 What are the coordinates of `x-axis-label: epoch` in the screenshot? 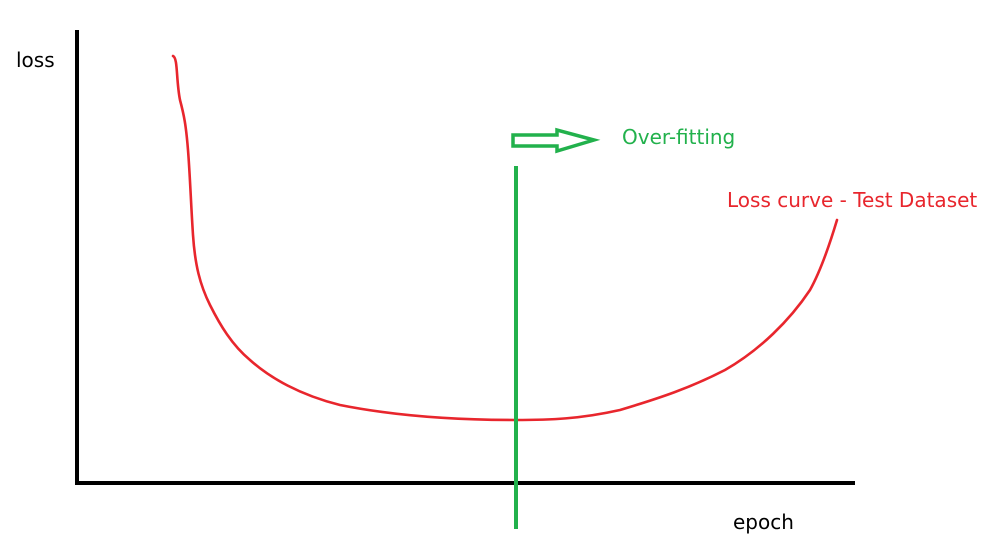 It's located at (763, 522).